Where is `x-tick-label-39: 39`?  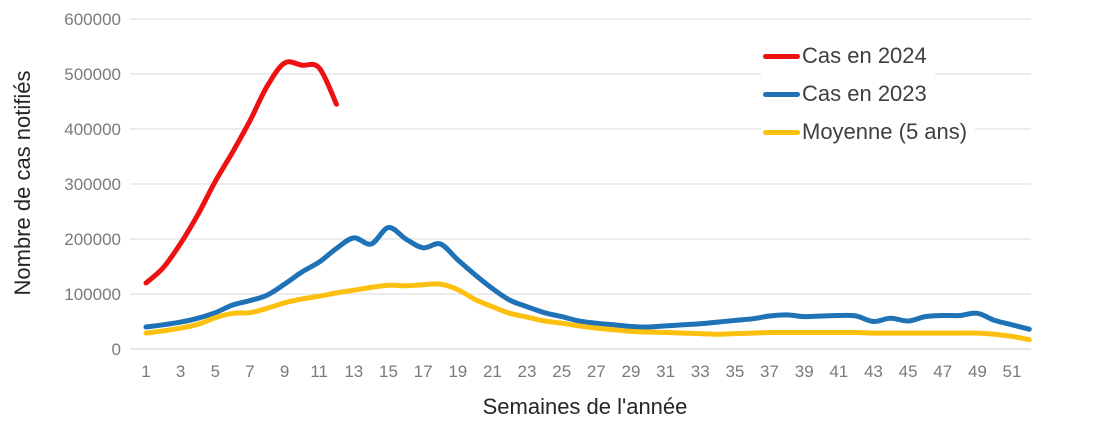 x-tick-label-39: 39 is located at coordinates (804, 371).